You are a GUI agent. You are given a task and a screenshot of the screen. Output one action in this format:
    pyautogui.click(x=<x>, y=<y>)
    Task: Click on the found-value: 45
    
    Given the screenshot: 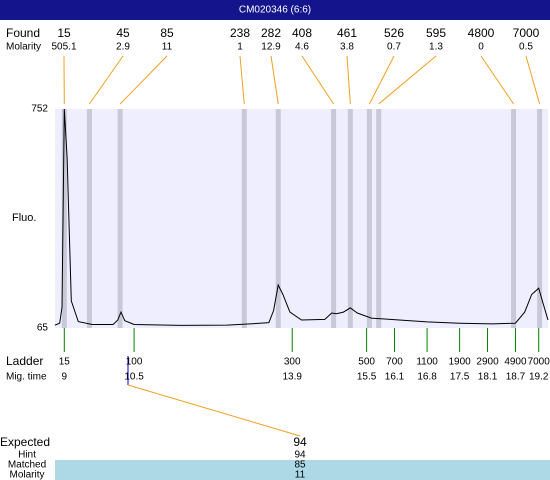 What is the action you would take?
    pyautogui.click(x=123, y=33)
    